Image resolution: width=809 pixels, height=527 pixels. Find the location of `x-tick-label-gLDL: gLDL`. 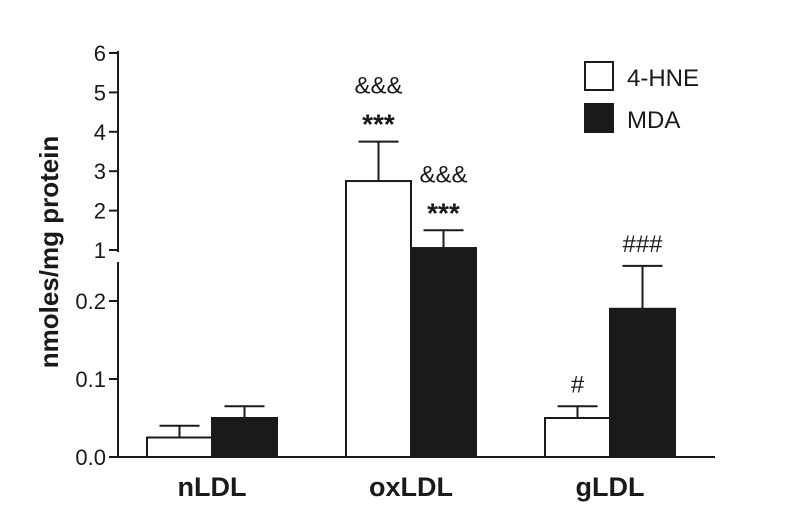

x-tick-label-gLDL: gLDL is located at coordinates (610, 487).